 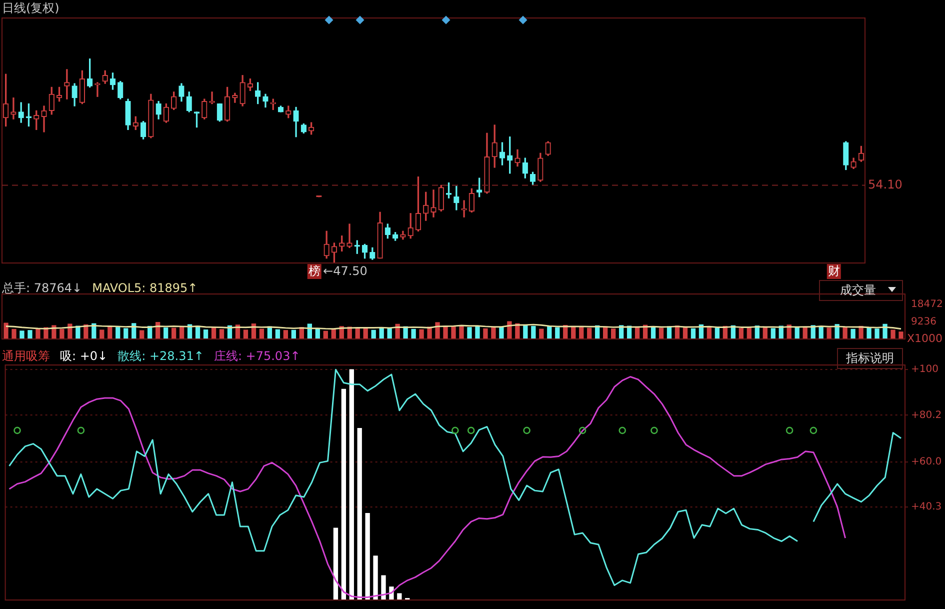 What do you see at coordinates (42, 288) in the screenshot?
I see `text: 总手: 78764↓` at bounding box center [42, 288].